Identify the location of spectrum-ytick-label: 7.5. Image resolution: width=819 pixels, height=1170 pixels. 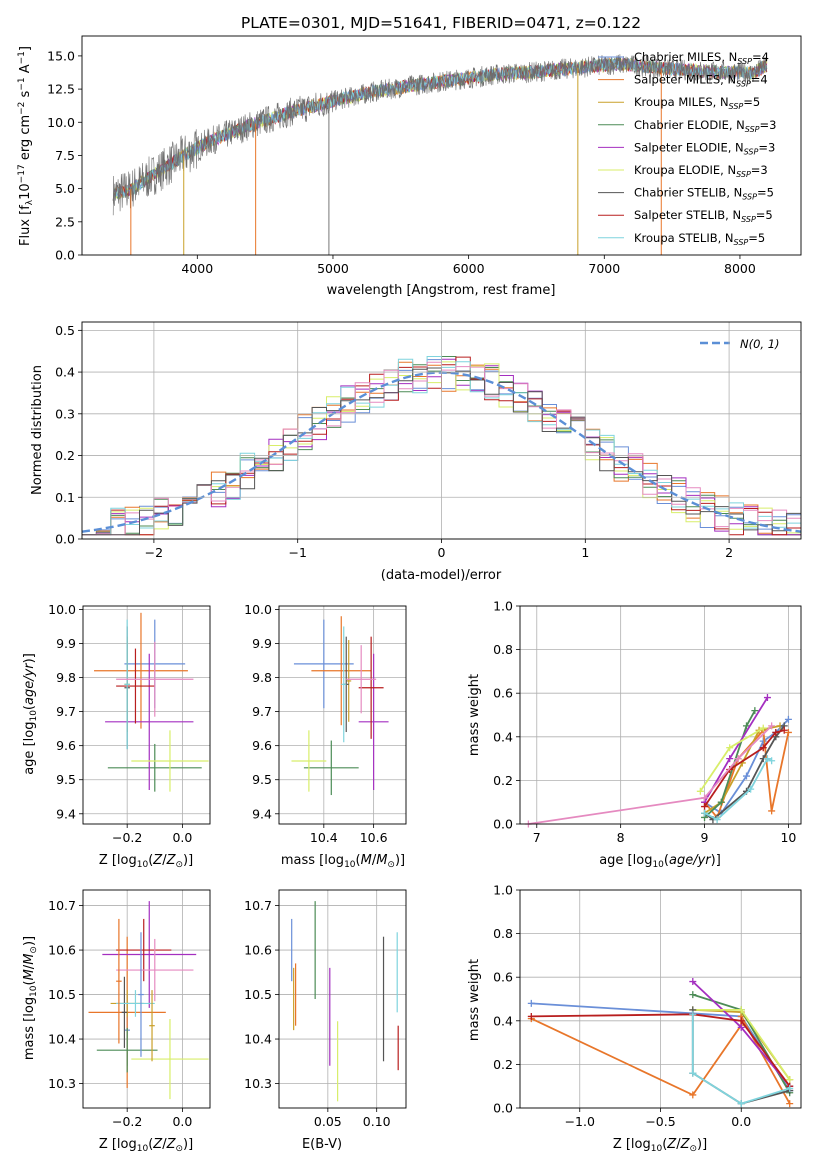
(65, 155).